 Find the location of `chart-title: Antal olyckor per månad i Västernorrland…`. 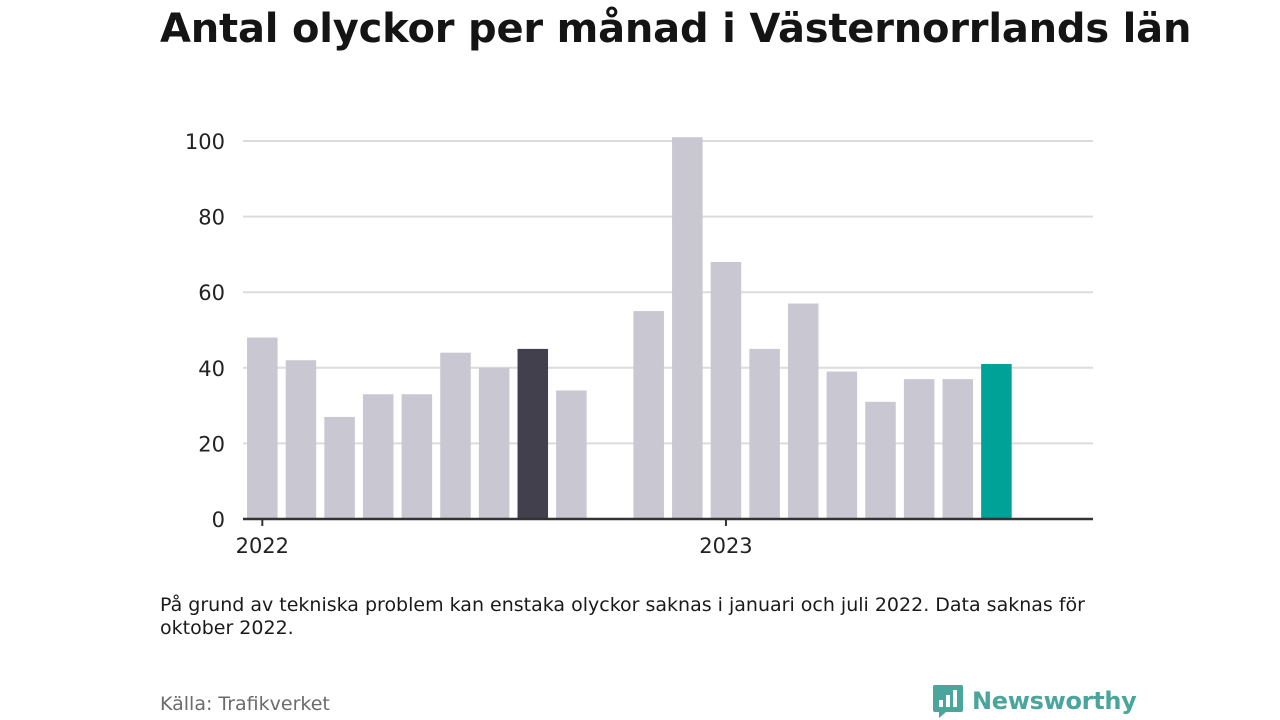

chart-title: Antal olyckor per månad i Västernorrland… is located at coordinates (676, 29).